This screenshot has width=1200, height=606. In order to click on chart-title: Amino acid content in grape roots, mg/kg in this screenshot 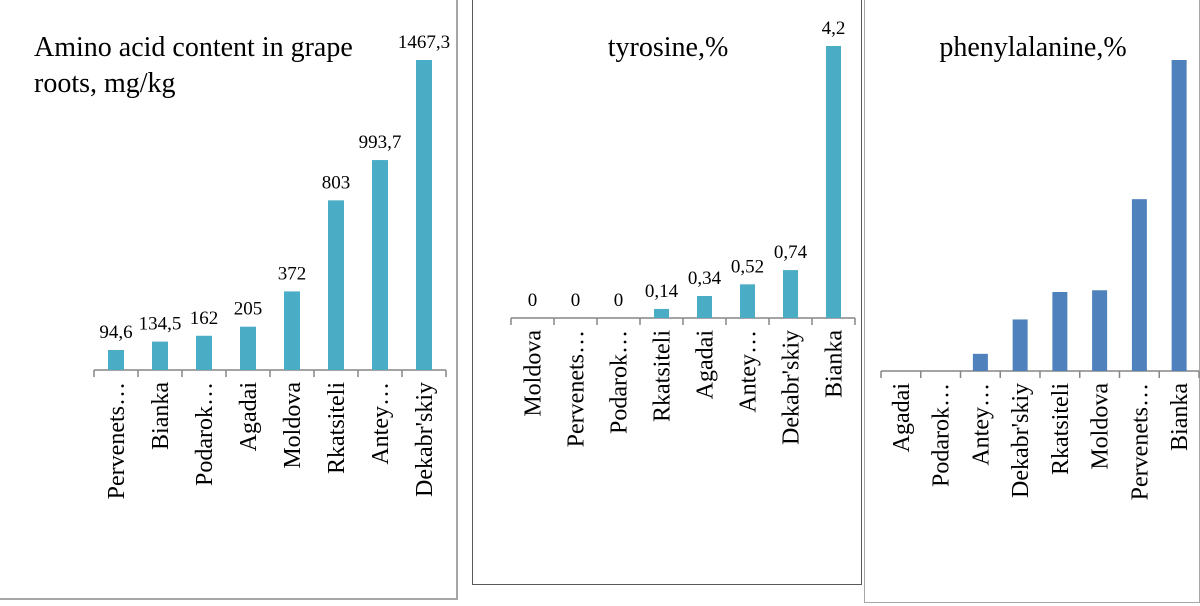, I will do `click(193, 65)`.